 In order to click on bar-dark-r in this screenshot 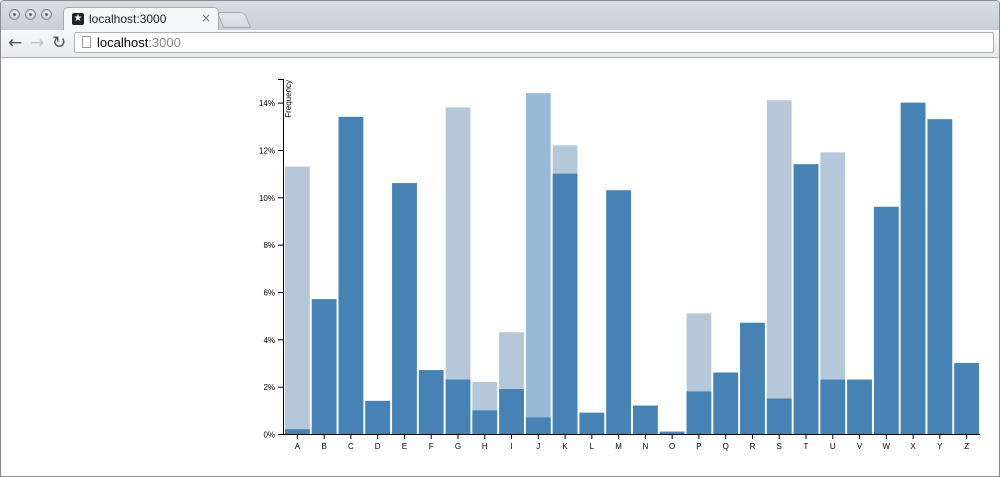, I will do `click(752, 378)`.